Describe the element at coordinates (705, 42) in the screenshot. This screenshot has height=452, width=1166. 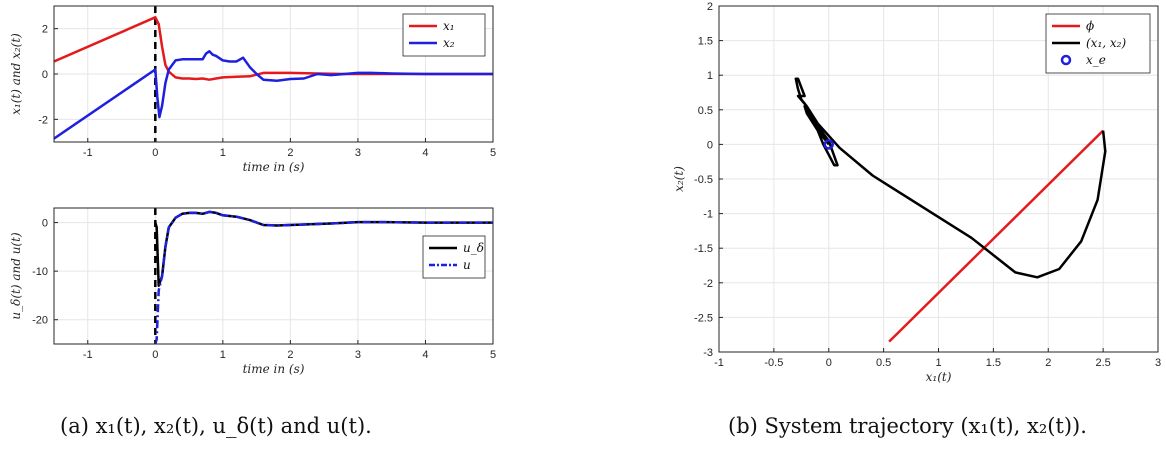
I see `y-tick-label: 1.5` at that location.